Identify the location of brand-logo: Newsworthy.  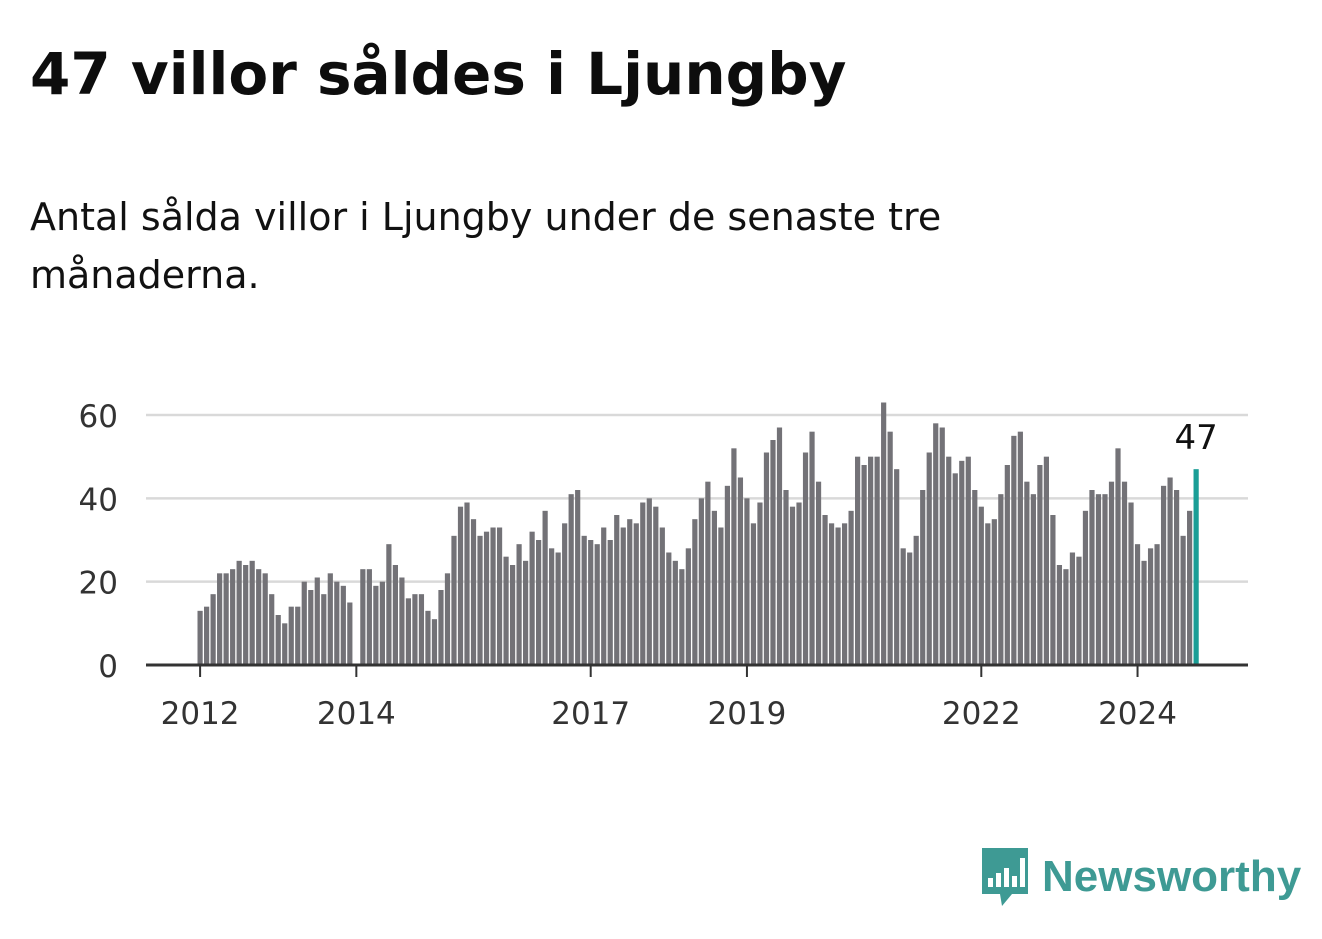
(1140, 877).